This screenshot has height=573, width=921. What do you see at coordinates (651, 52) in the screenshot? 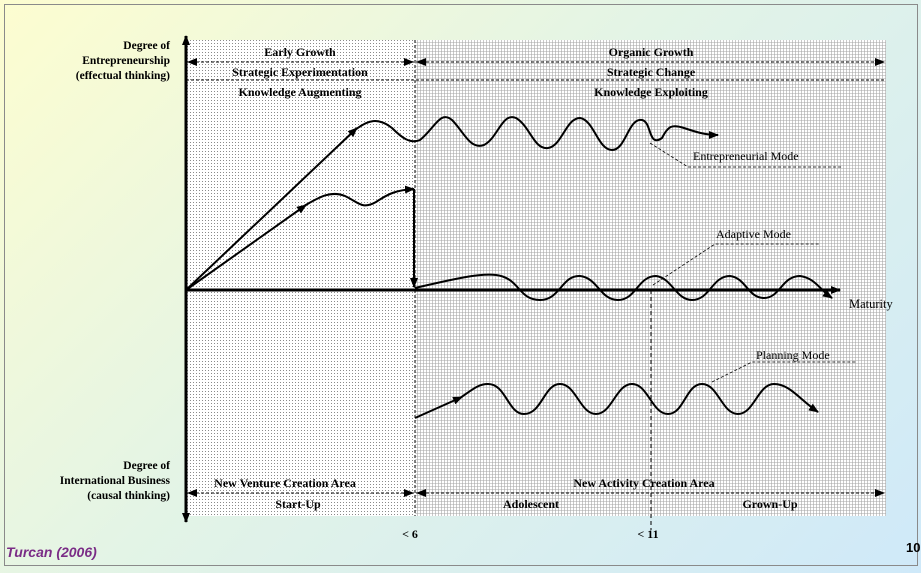
I see `band-organic-growth: Organic Growth` at bounding box center [651, 52].